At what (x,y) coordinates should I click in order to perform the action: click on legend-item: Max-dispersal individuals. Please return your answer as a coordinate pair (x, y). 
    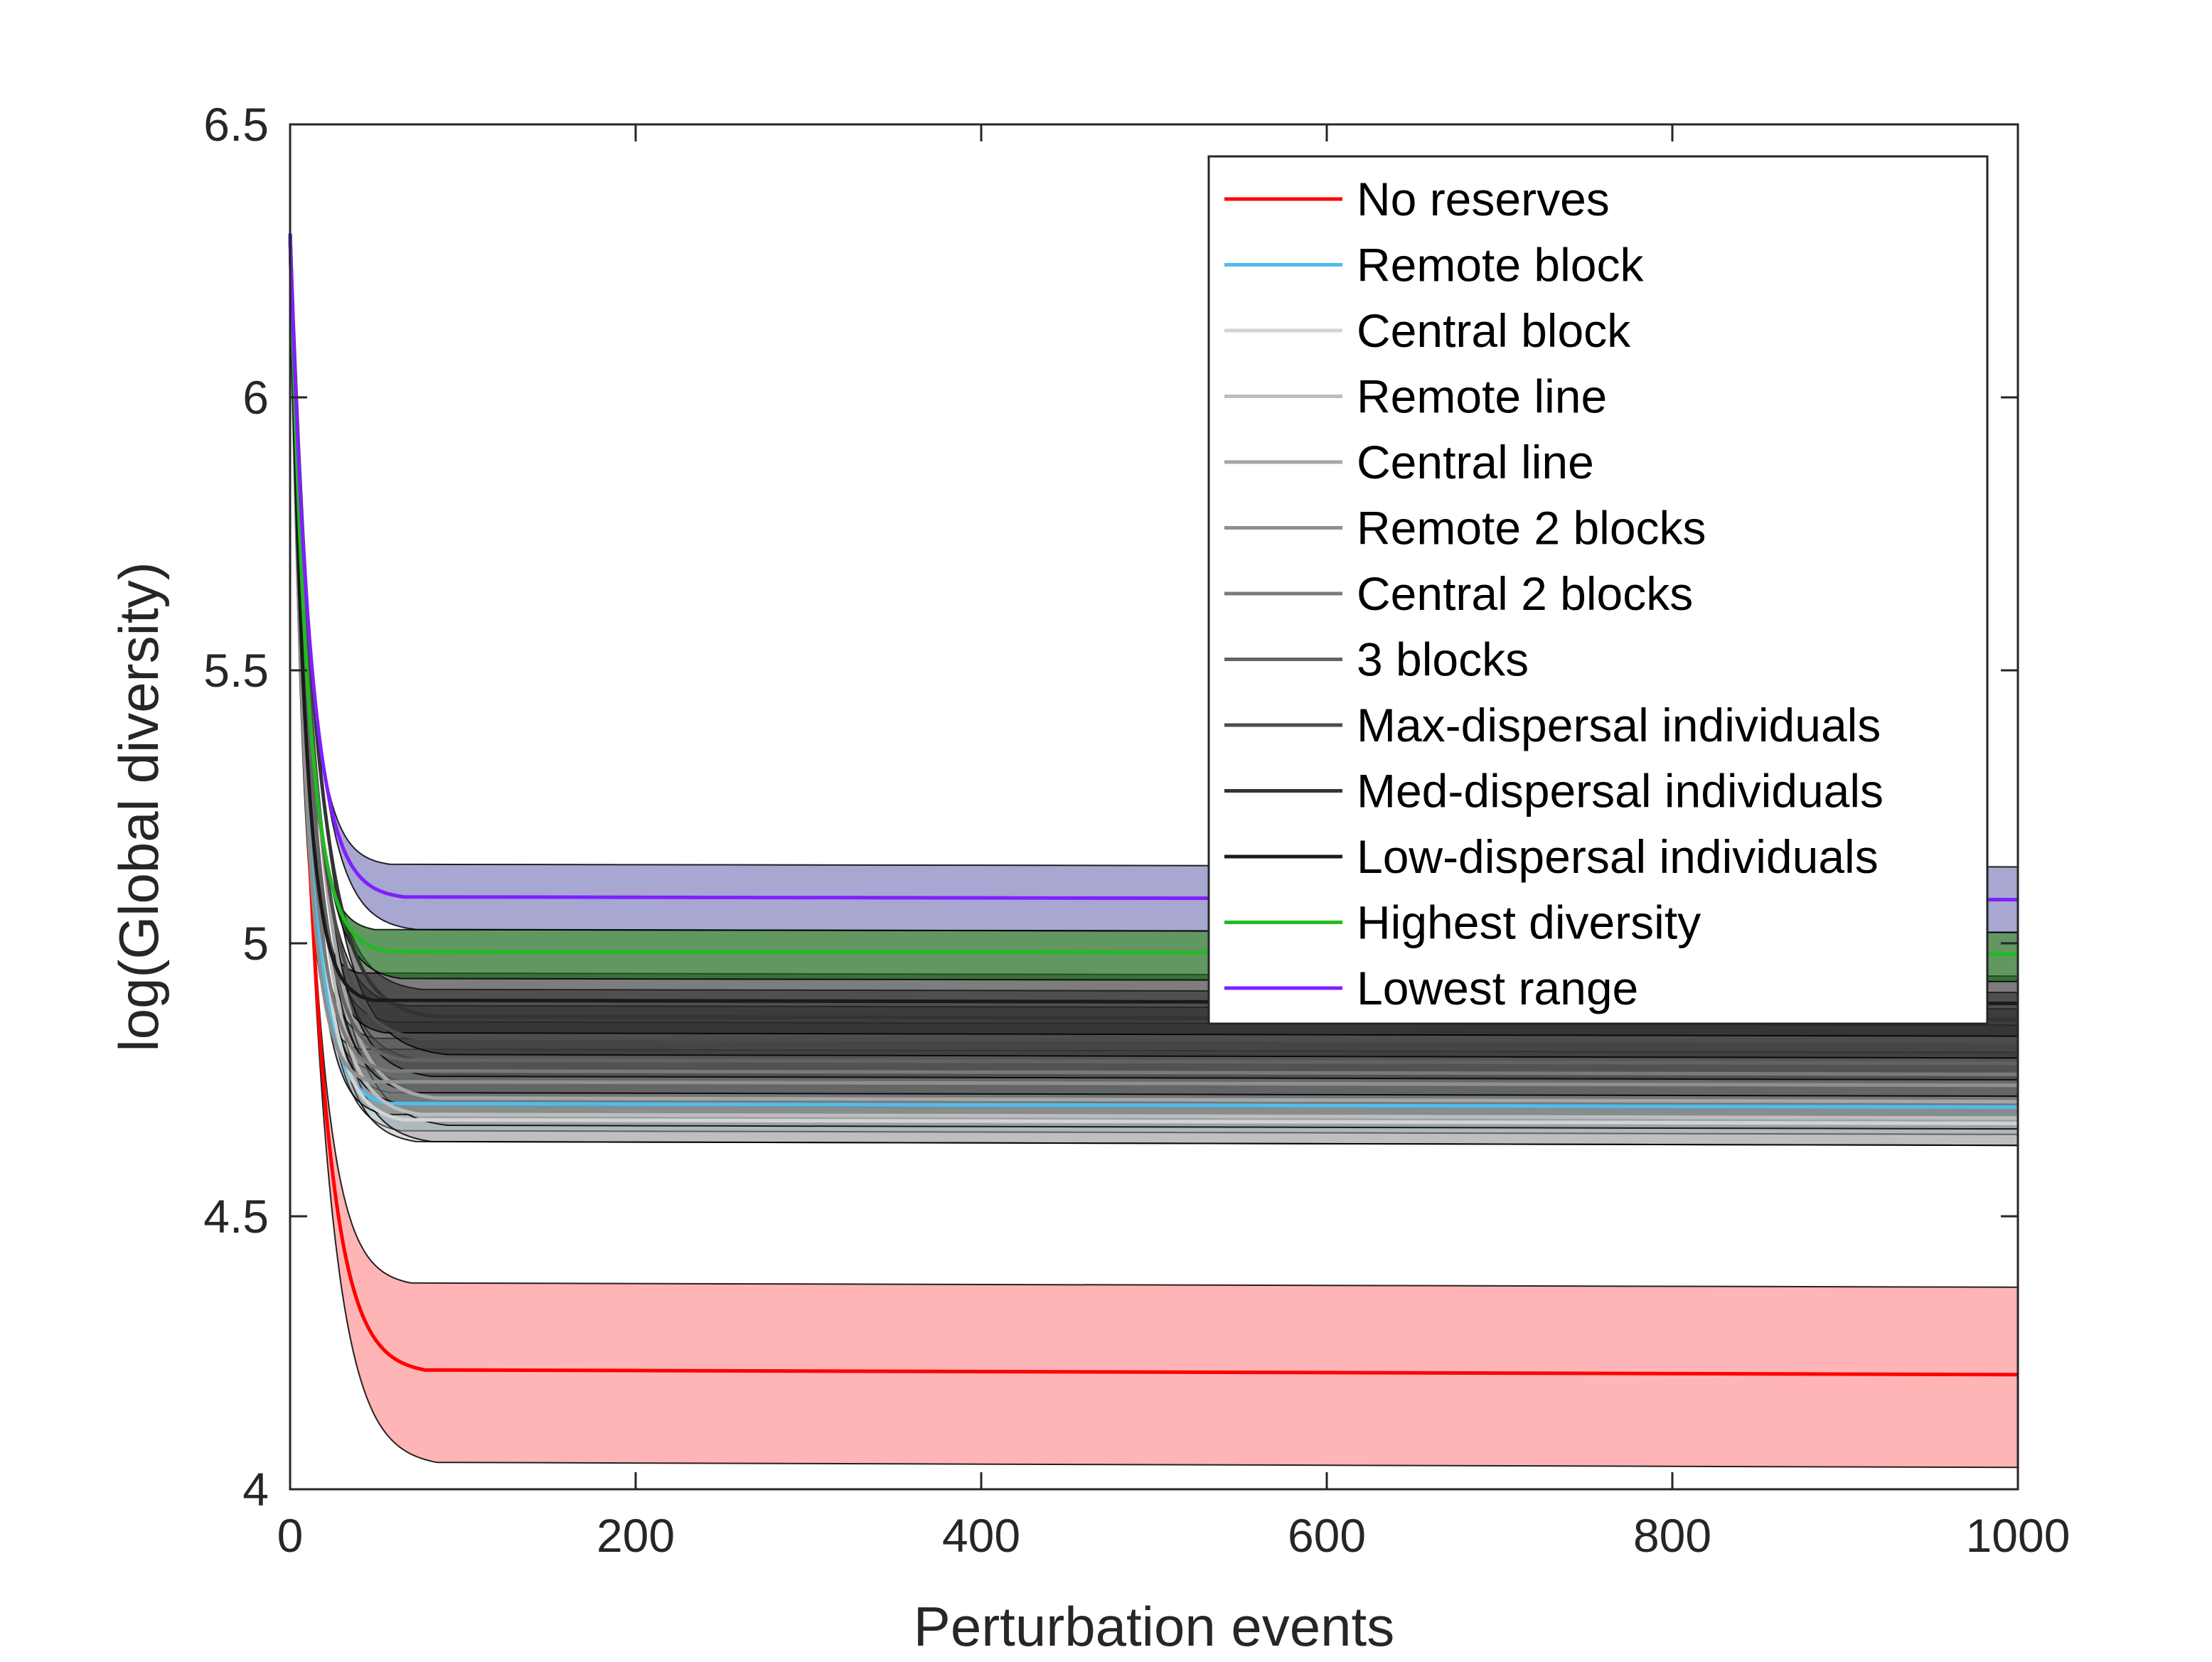
    Looking at the image, I should click on (1552, 725).